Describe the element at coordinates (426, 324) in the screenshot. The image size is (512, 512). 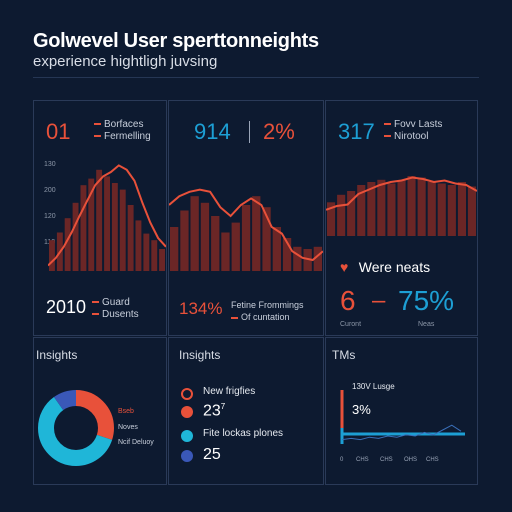
I see `kpi-b-sub: Neas` at that location.